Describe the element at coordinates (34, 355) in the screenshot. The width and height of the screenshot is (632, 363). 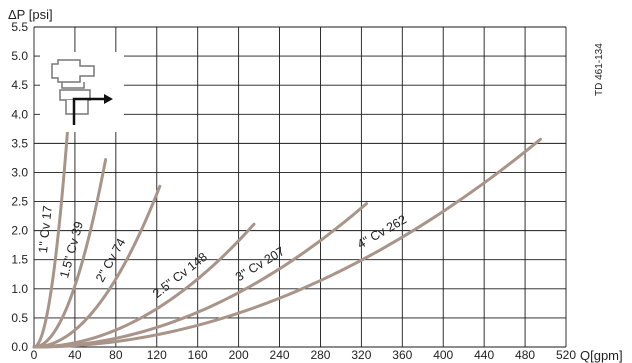
I see `x-tick-label: 0` at that location.